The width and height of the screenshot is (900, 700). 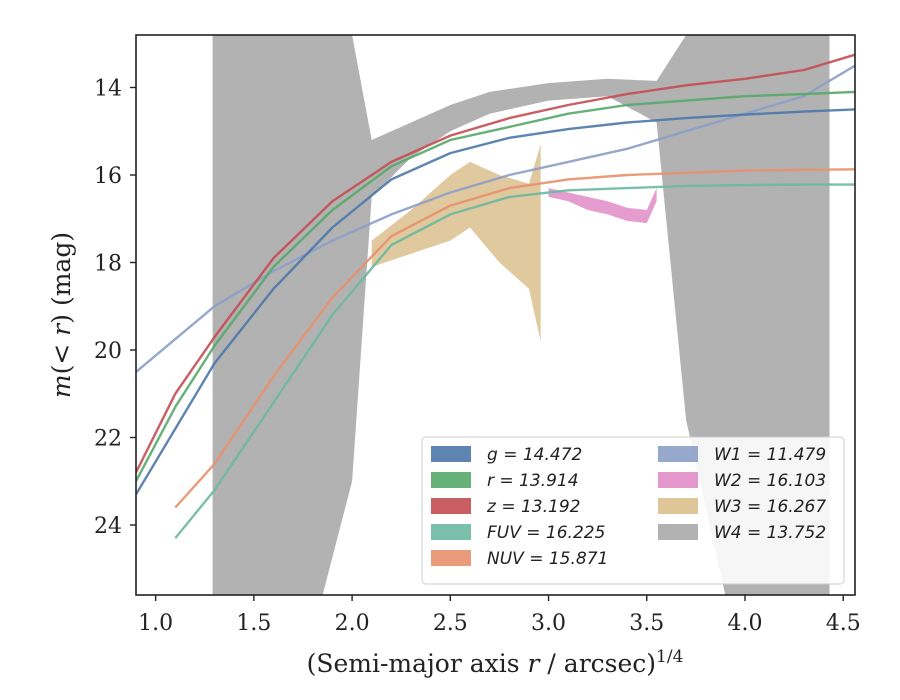 What do you see at coordinates (115, 308) in the screenshot?
I see `y-axis: 14 16 18 20 22 24` at bounding box center [115, 308].